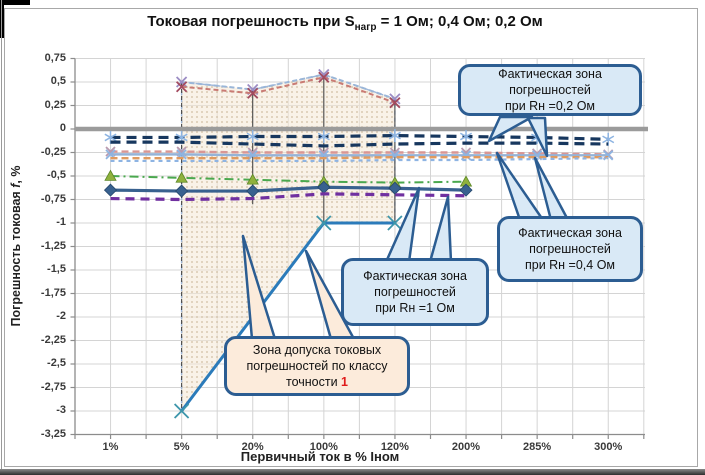 The width and height of the screenshot is (705, 475). Describe the element at coordinates (1, 237) in the screenshot. I see `scan-artifact-left-edge` at that location.